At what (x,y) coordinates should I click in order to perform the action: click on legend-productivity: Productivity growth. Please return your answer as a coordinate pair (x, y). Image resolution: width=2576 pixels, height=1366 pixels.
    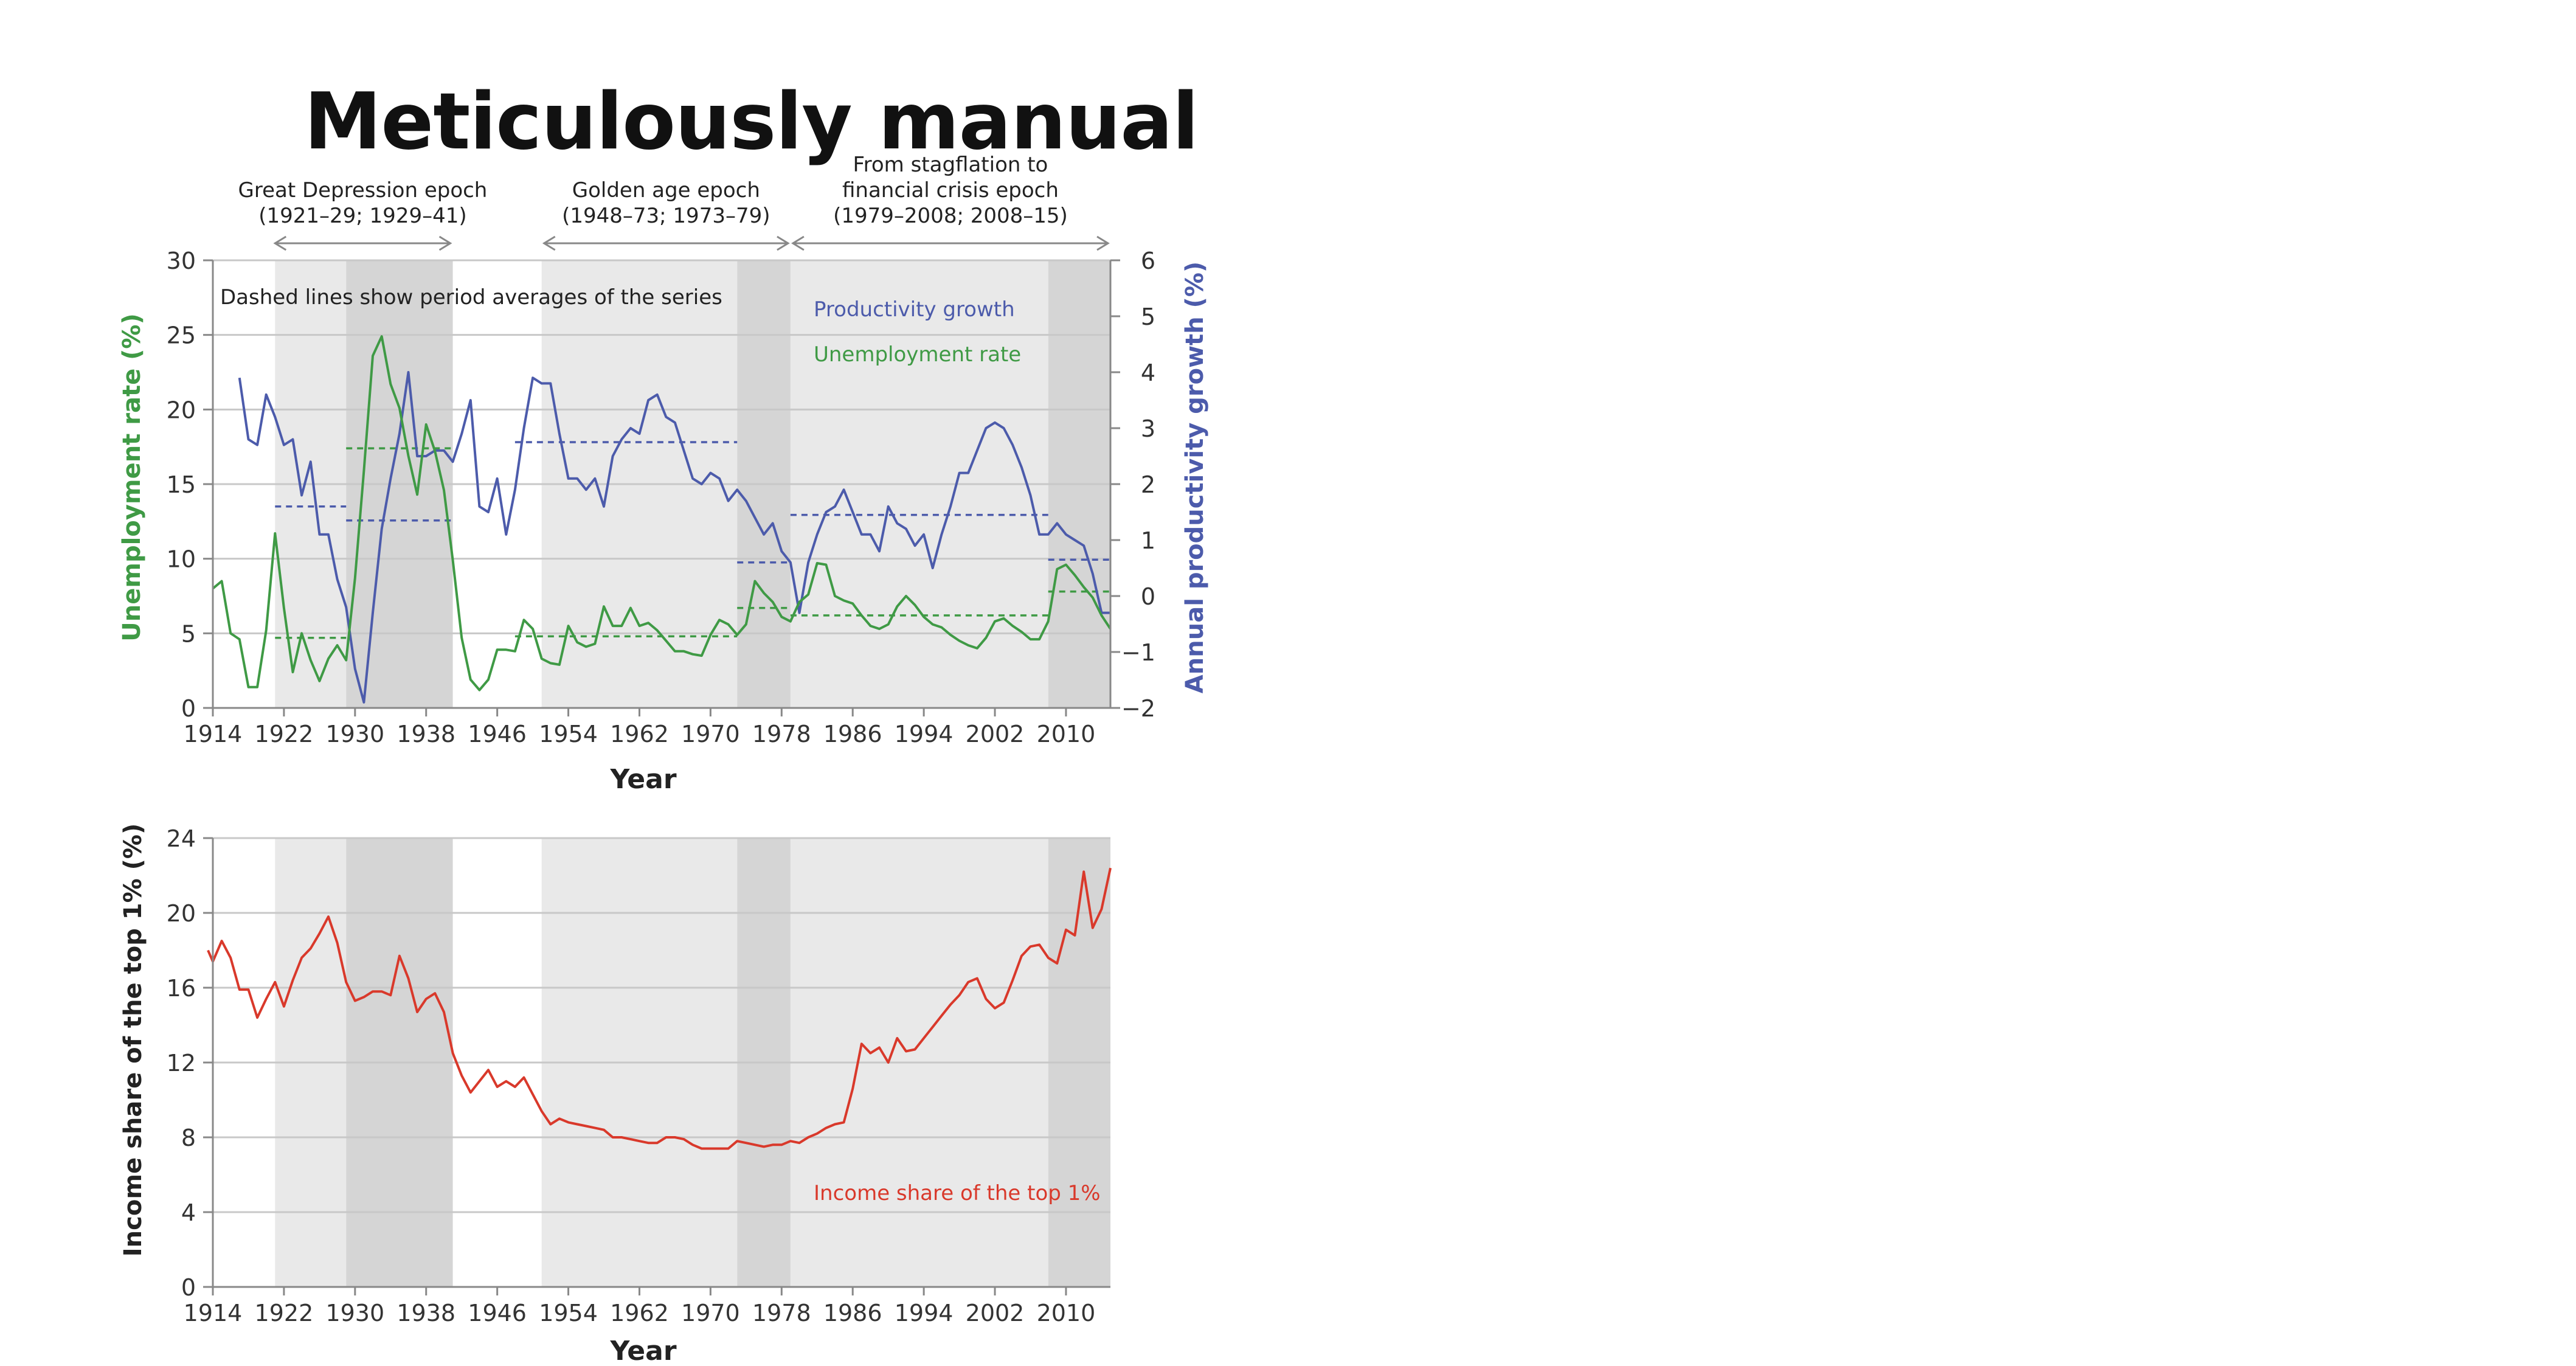
    Looking at the image, I should click on (914, 309).